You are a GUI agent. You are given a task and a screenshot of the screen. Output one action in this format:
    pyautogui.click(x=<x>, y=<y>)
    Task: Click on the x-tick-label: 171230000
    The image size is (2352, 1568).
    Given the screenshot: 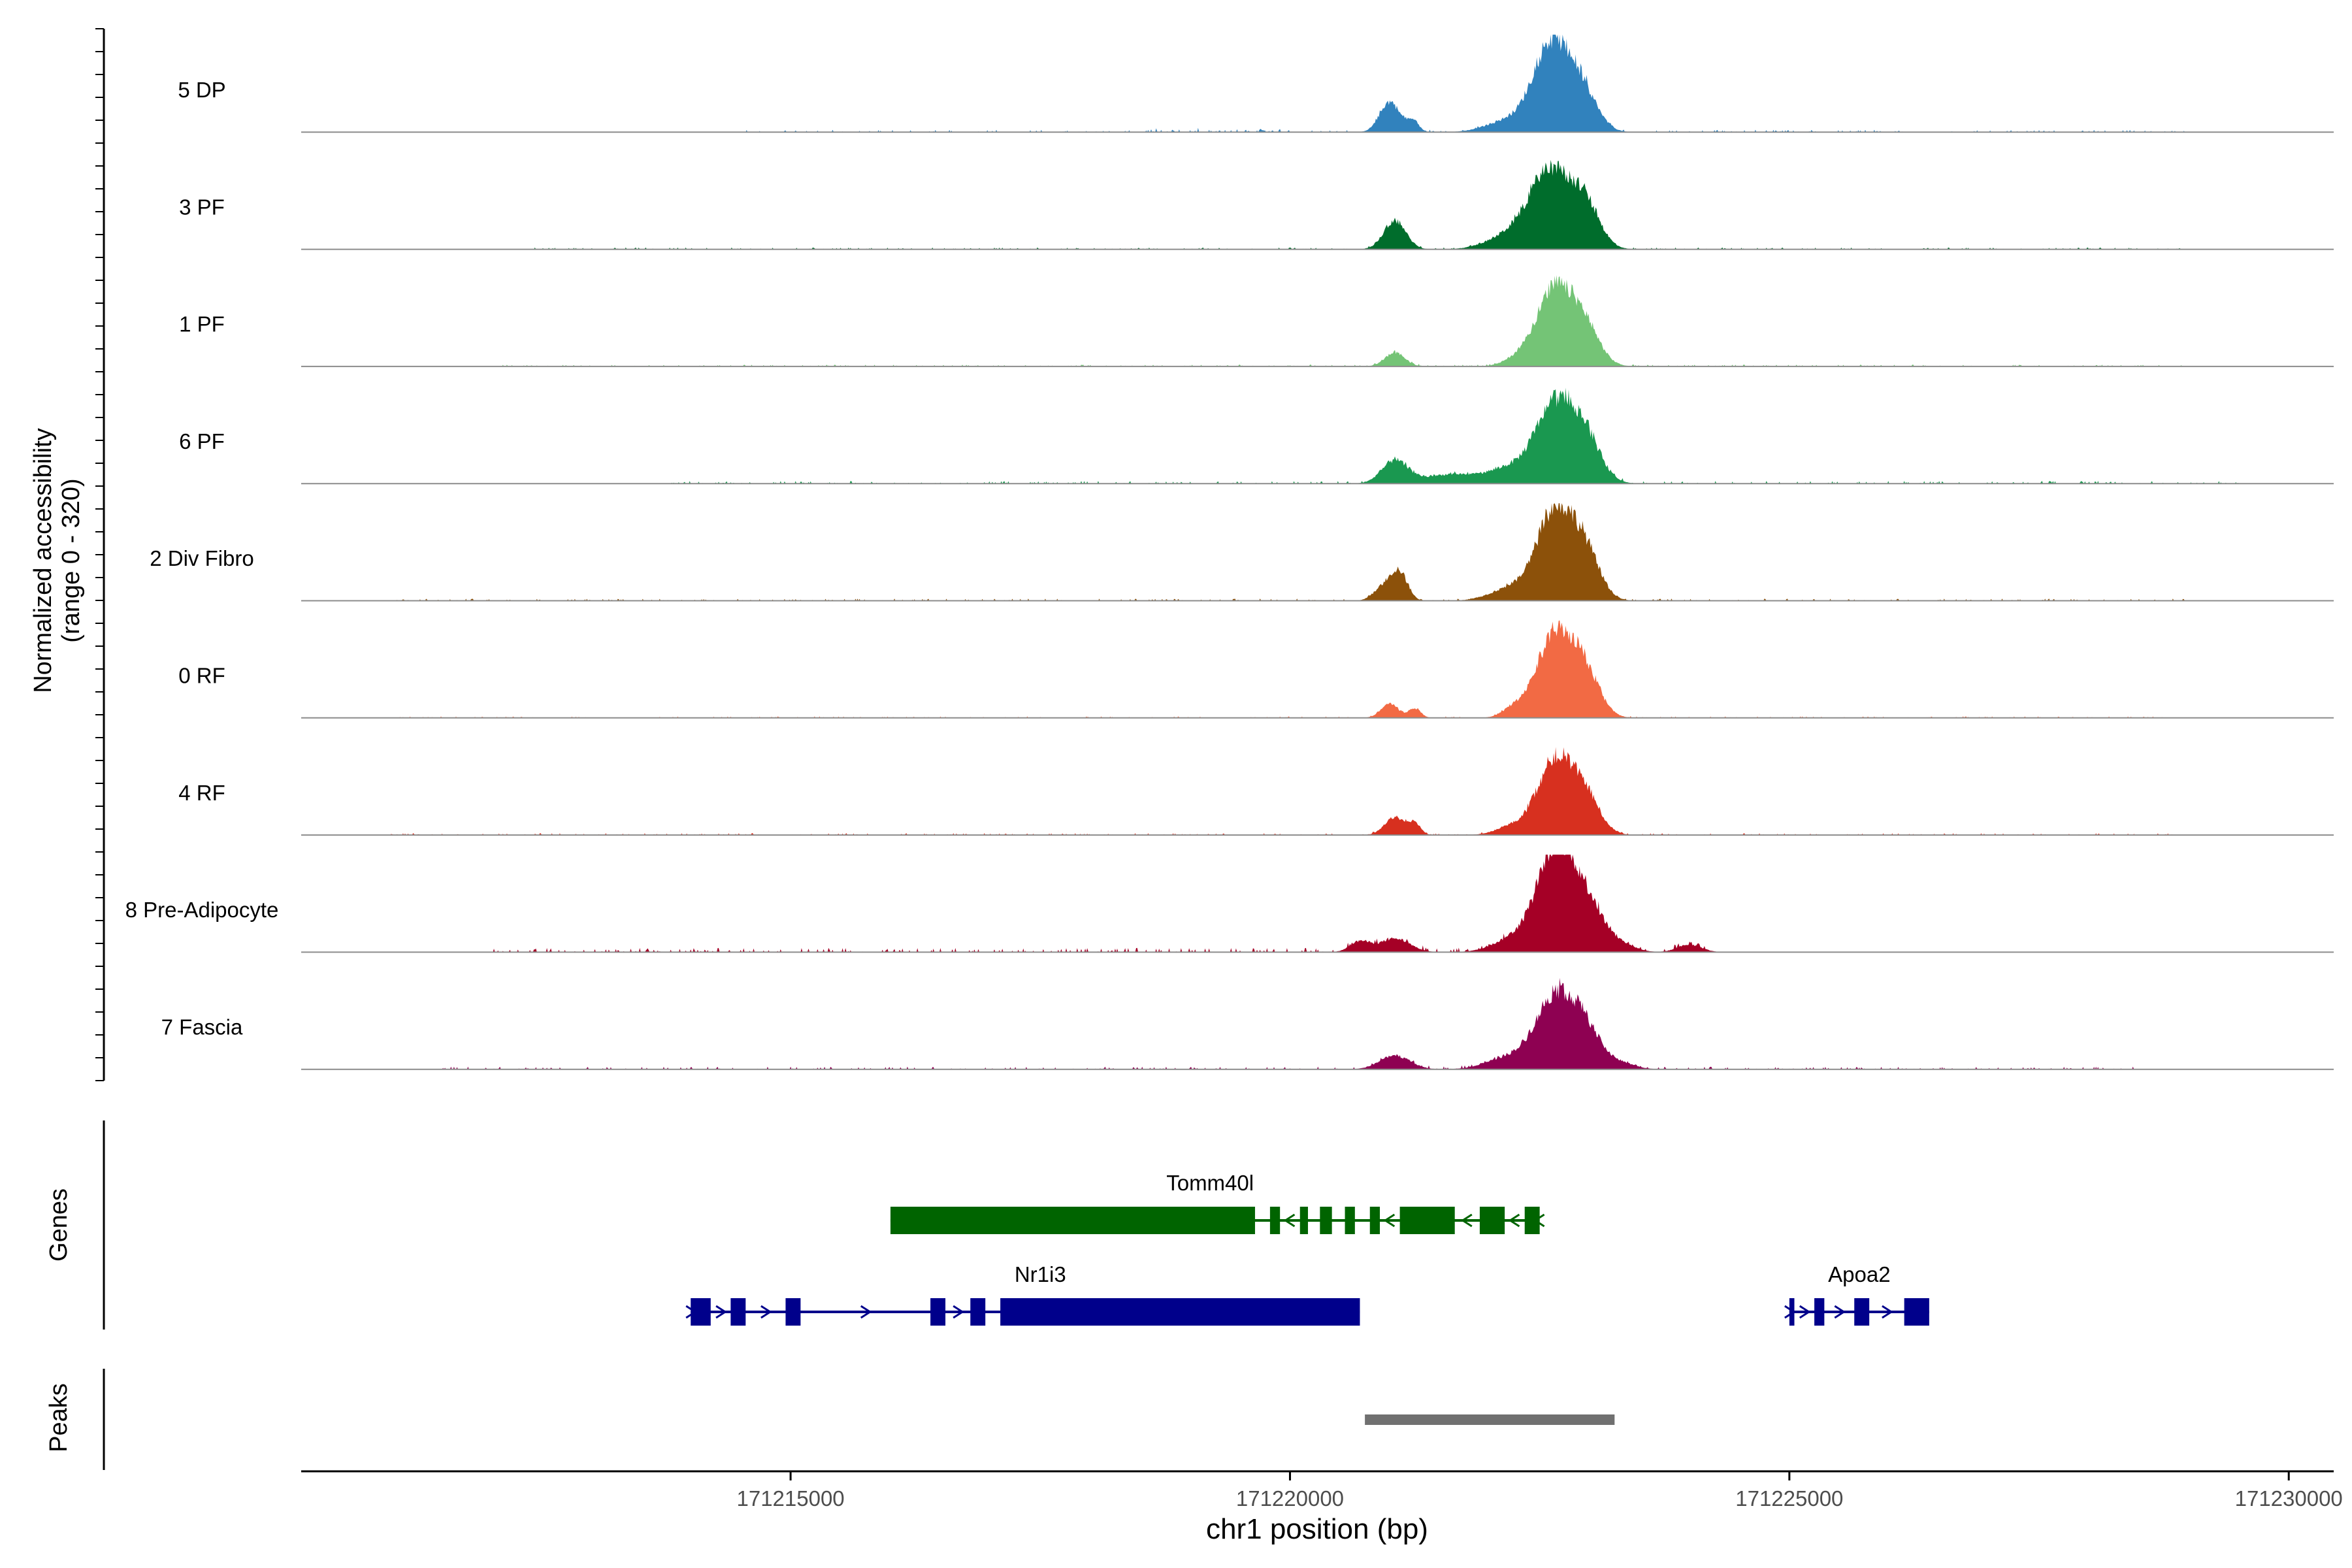 What is the action you would take?
    pyautogui.click(x=2289, y=1498)
    